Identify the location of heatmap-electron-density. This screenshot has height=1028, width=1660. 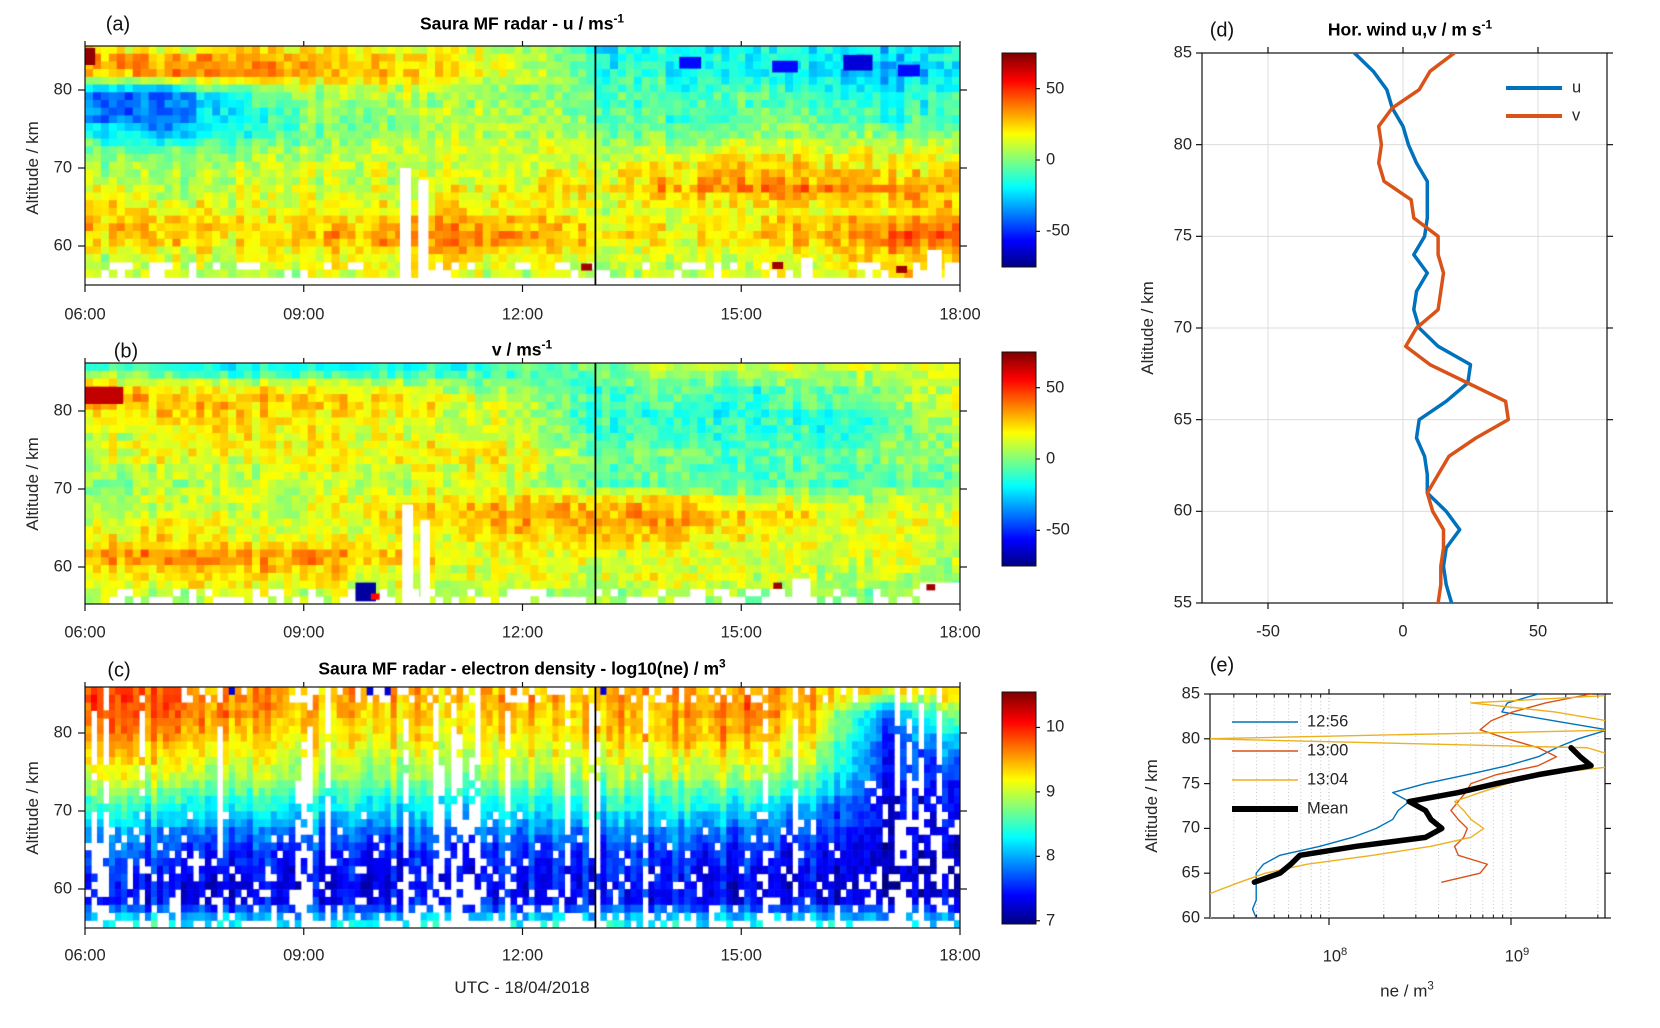
(522, 807).